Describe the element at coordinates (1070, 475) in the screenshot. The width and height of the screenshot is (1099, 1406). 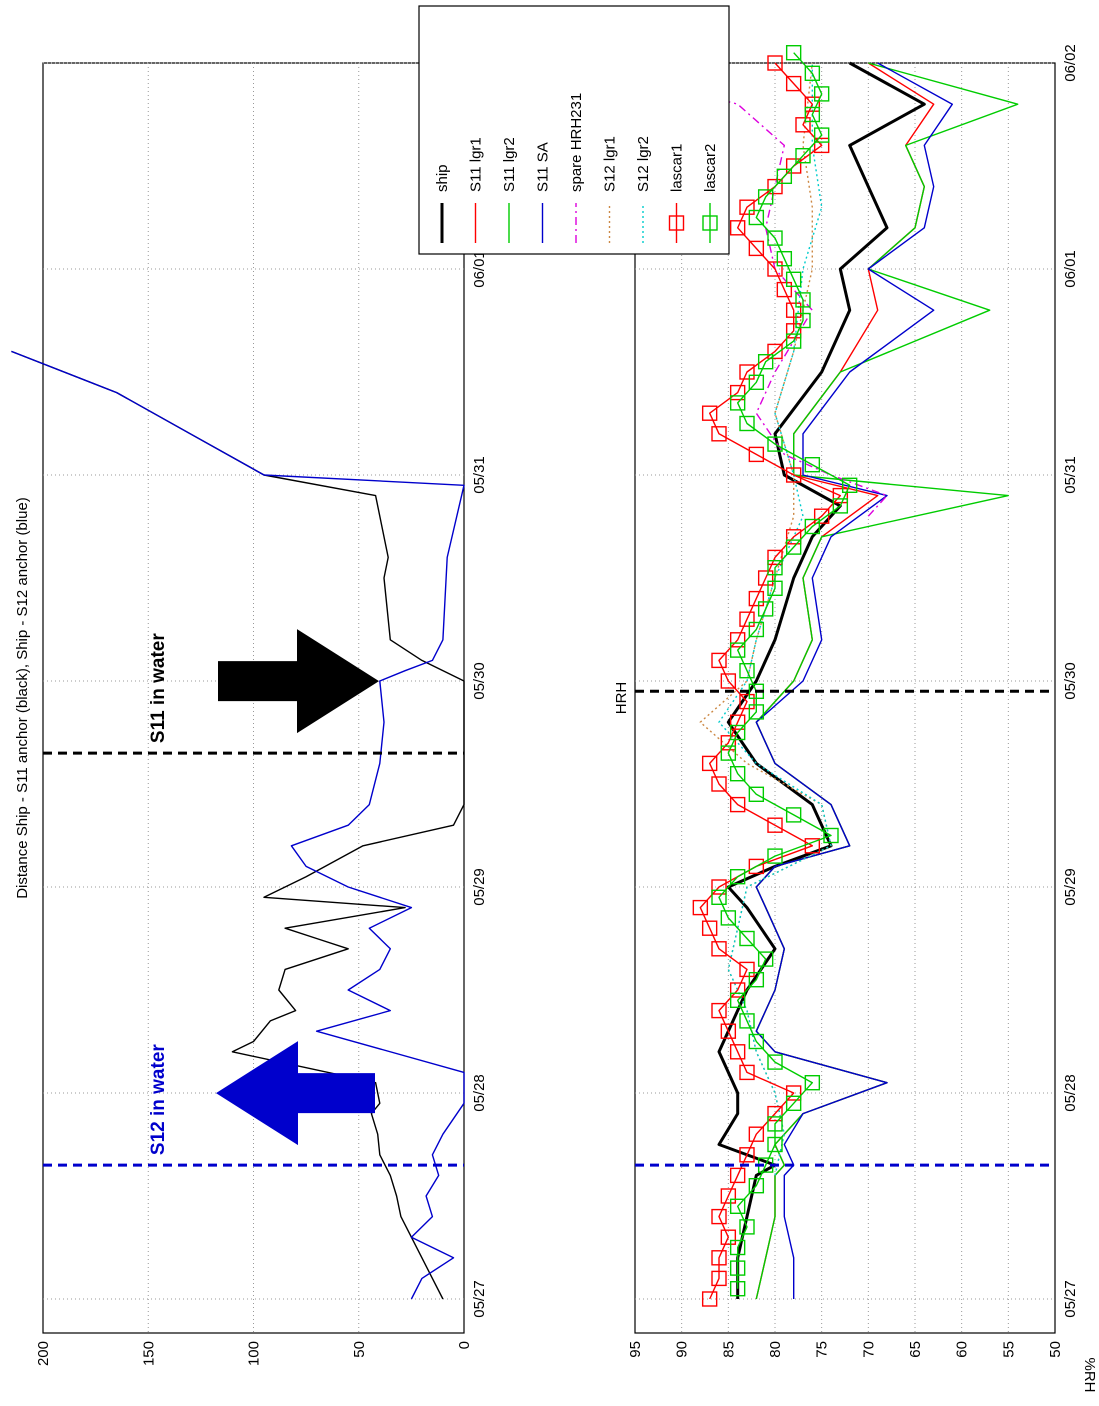
I see `x-tick-label: 05/31` at that location.